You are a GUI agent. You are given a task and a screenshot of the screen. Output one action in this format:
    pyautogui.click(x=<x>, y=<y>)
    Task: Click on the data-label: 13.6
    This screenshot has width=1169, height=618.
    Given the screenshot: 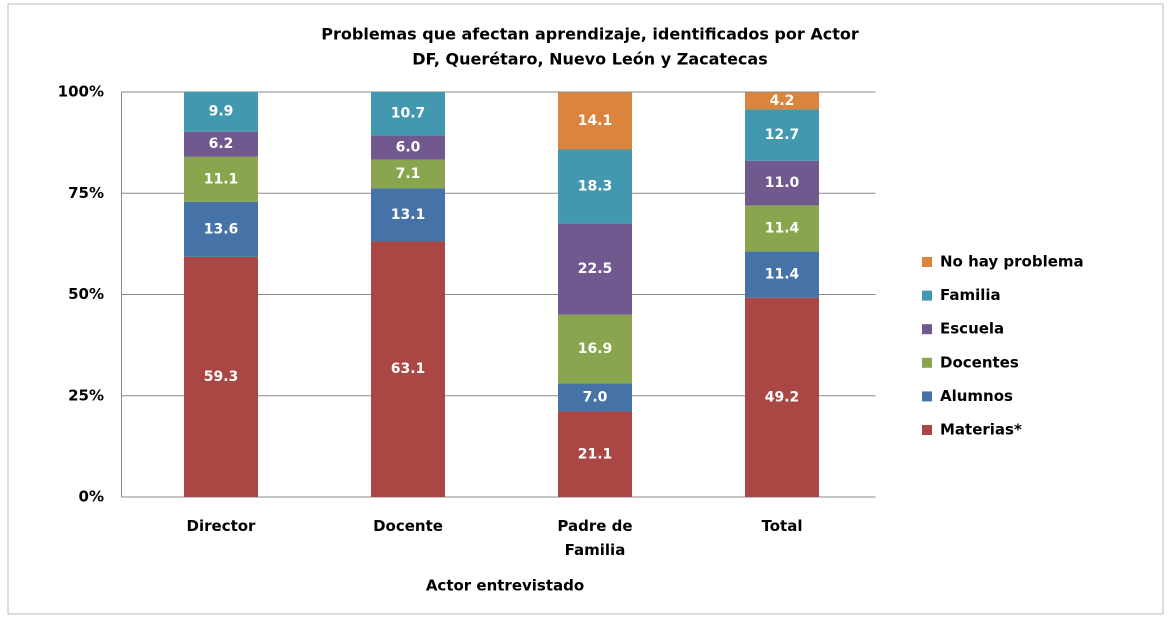 What is the action you would take?
    pyautogui.click(x=221, y=229)
    